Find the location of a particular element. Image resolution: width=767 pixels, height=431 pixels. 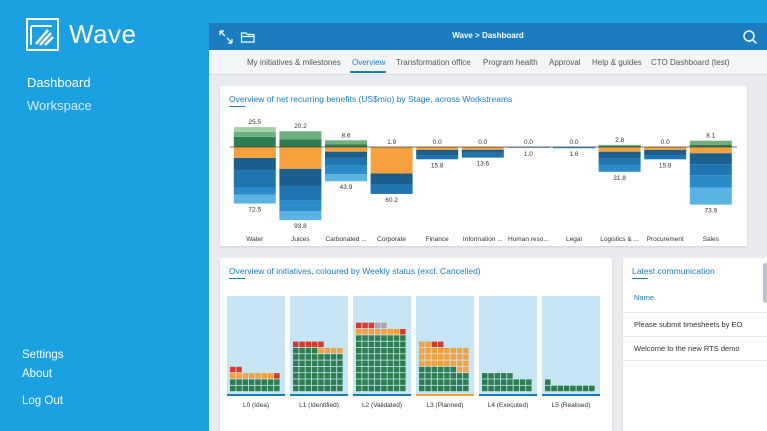

list-item: Please submit timesheets by EO is located at coordinates (695, 324).